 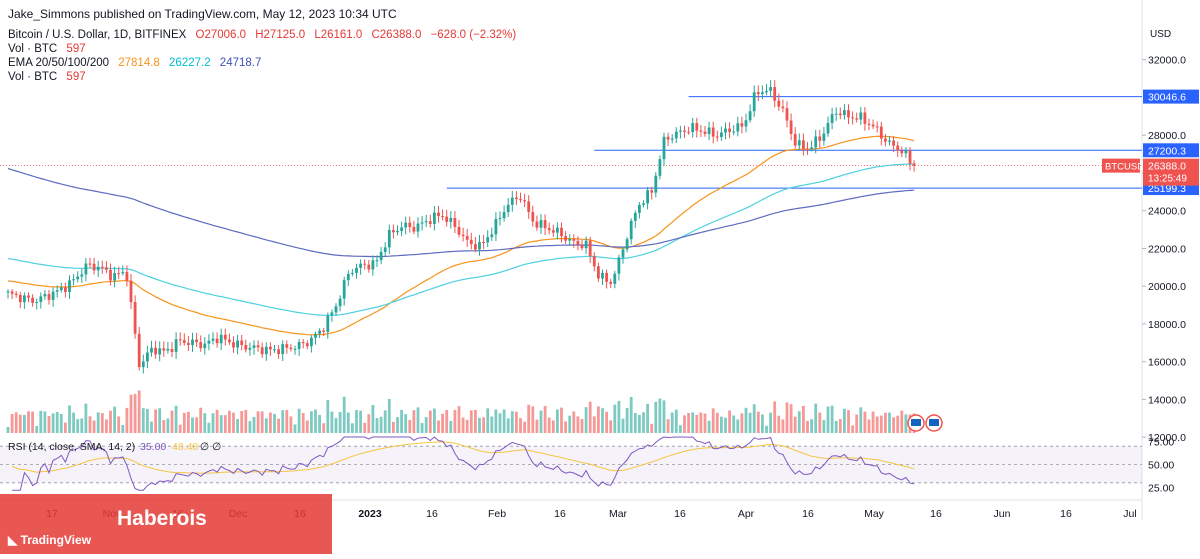 What do you see at coordinates (14, 540) in the screenshot?
I see `tradingview-logo-icon: ◣` at bounding box center [14, 540].